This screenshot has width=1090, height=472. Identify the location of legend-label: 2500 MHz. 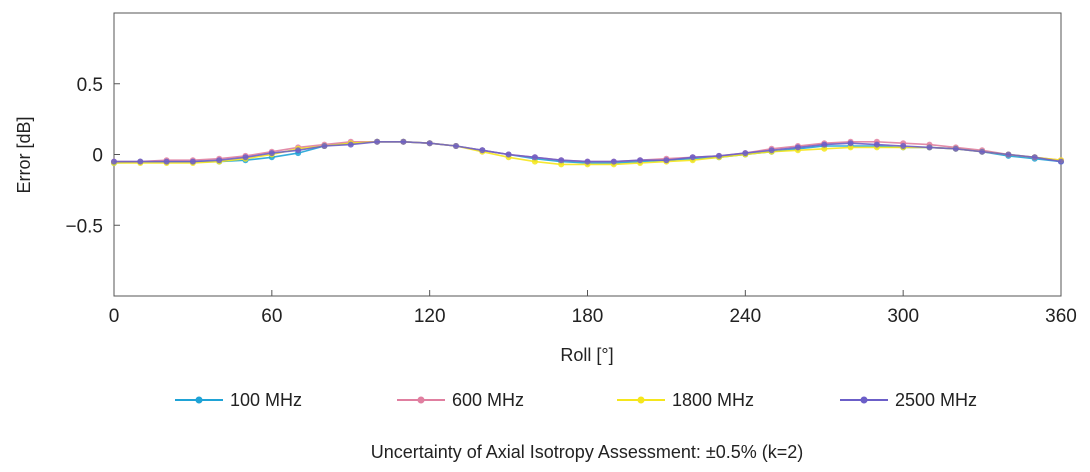
(936, 400).